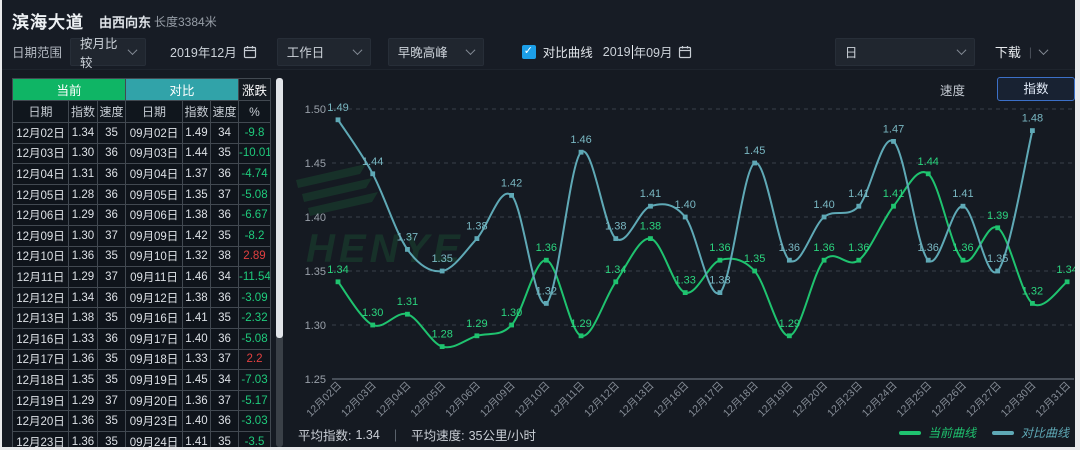 The image size is (1080, 450). Describe the element at coordinates (937, 432) in the screenshot. I see `legend-item: 当前曲线` at that location.